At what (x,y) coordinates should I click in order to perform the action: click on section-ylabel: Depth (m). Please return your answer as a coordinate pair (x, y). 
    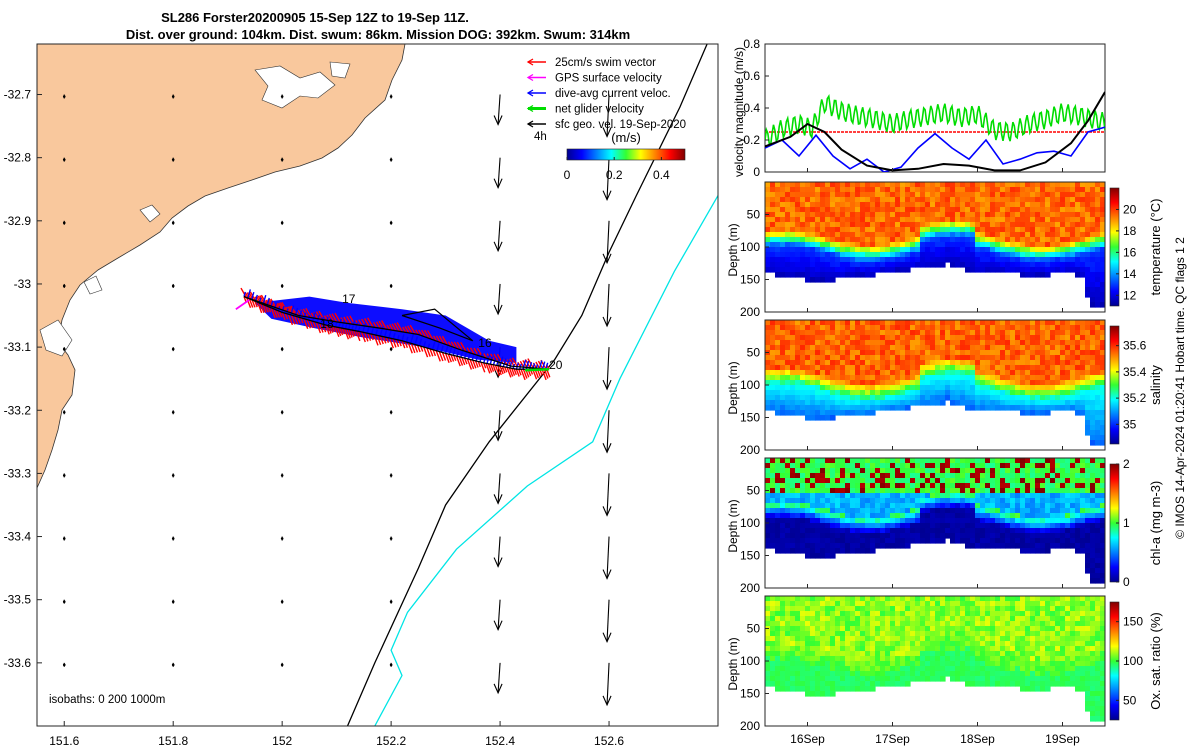
    Looking at the image, I should click on (733, 387).